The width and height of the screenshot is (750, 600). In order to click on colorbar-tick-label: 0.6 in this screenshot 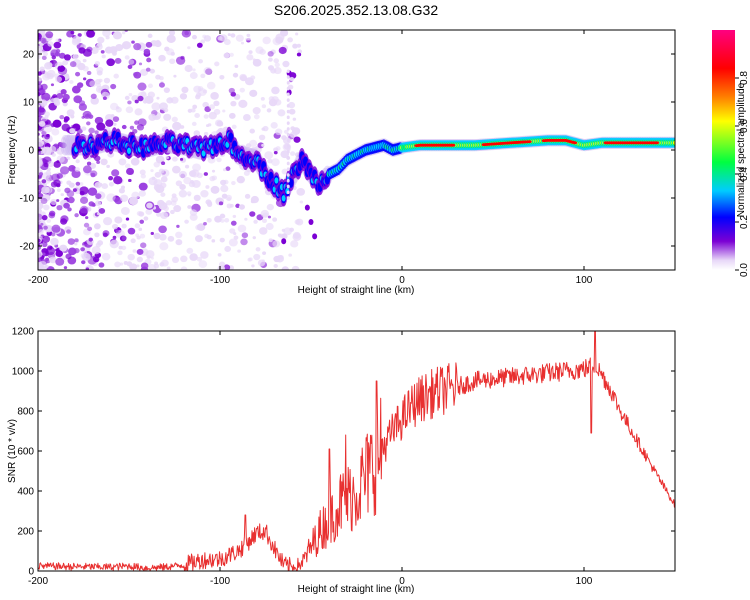, I will do `click(744, 126)`.